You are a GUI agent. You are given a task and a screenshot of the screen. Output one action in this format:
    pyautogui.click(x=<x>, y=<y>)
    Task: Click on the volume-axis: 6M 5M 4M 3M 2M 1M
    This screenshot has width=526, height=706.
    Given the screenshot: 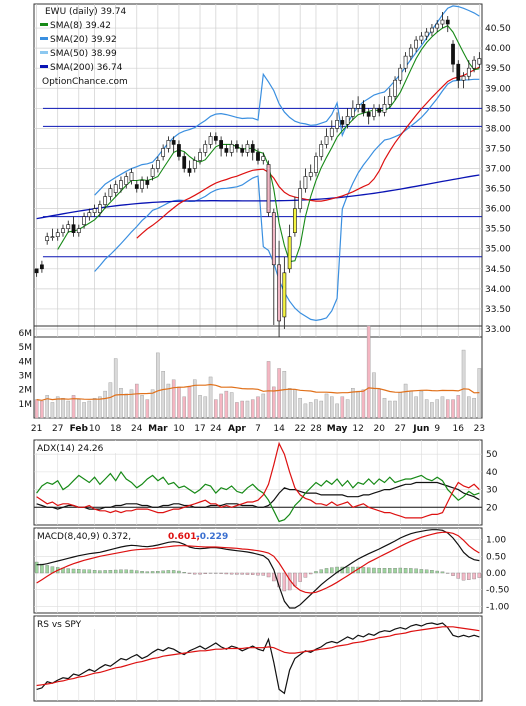 What is the action you would take?
    pyautogui.click(x=26, y=369)
    